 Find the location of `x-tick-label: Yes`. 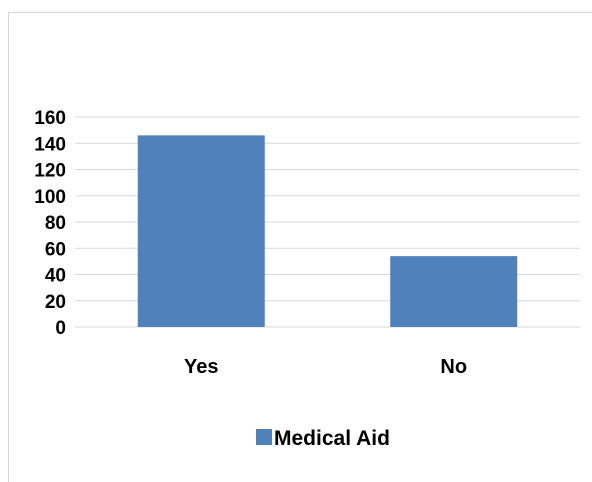

x-tick-label: Yes is located at coordinates (201, 367).